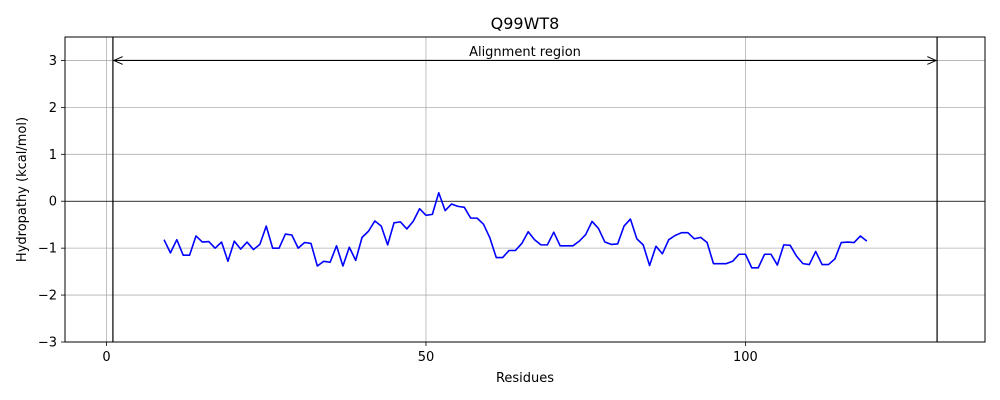 The image size is (1000, 400). I want to click on y-tick-label: −3, so click(47, 343).